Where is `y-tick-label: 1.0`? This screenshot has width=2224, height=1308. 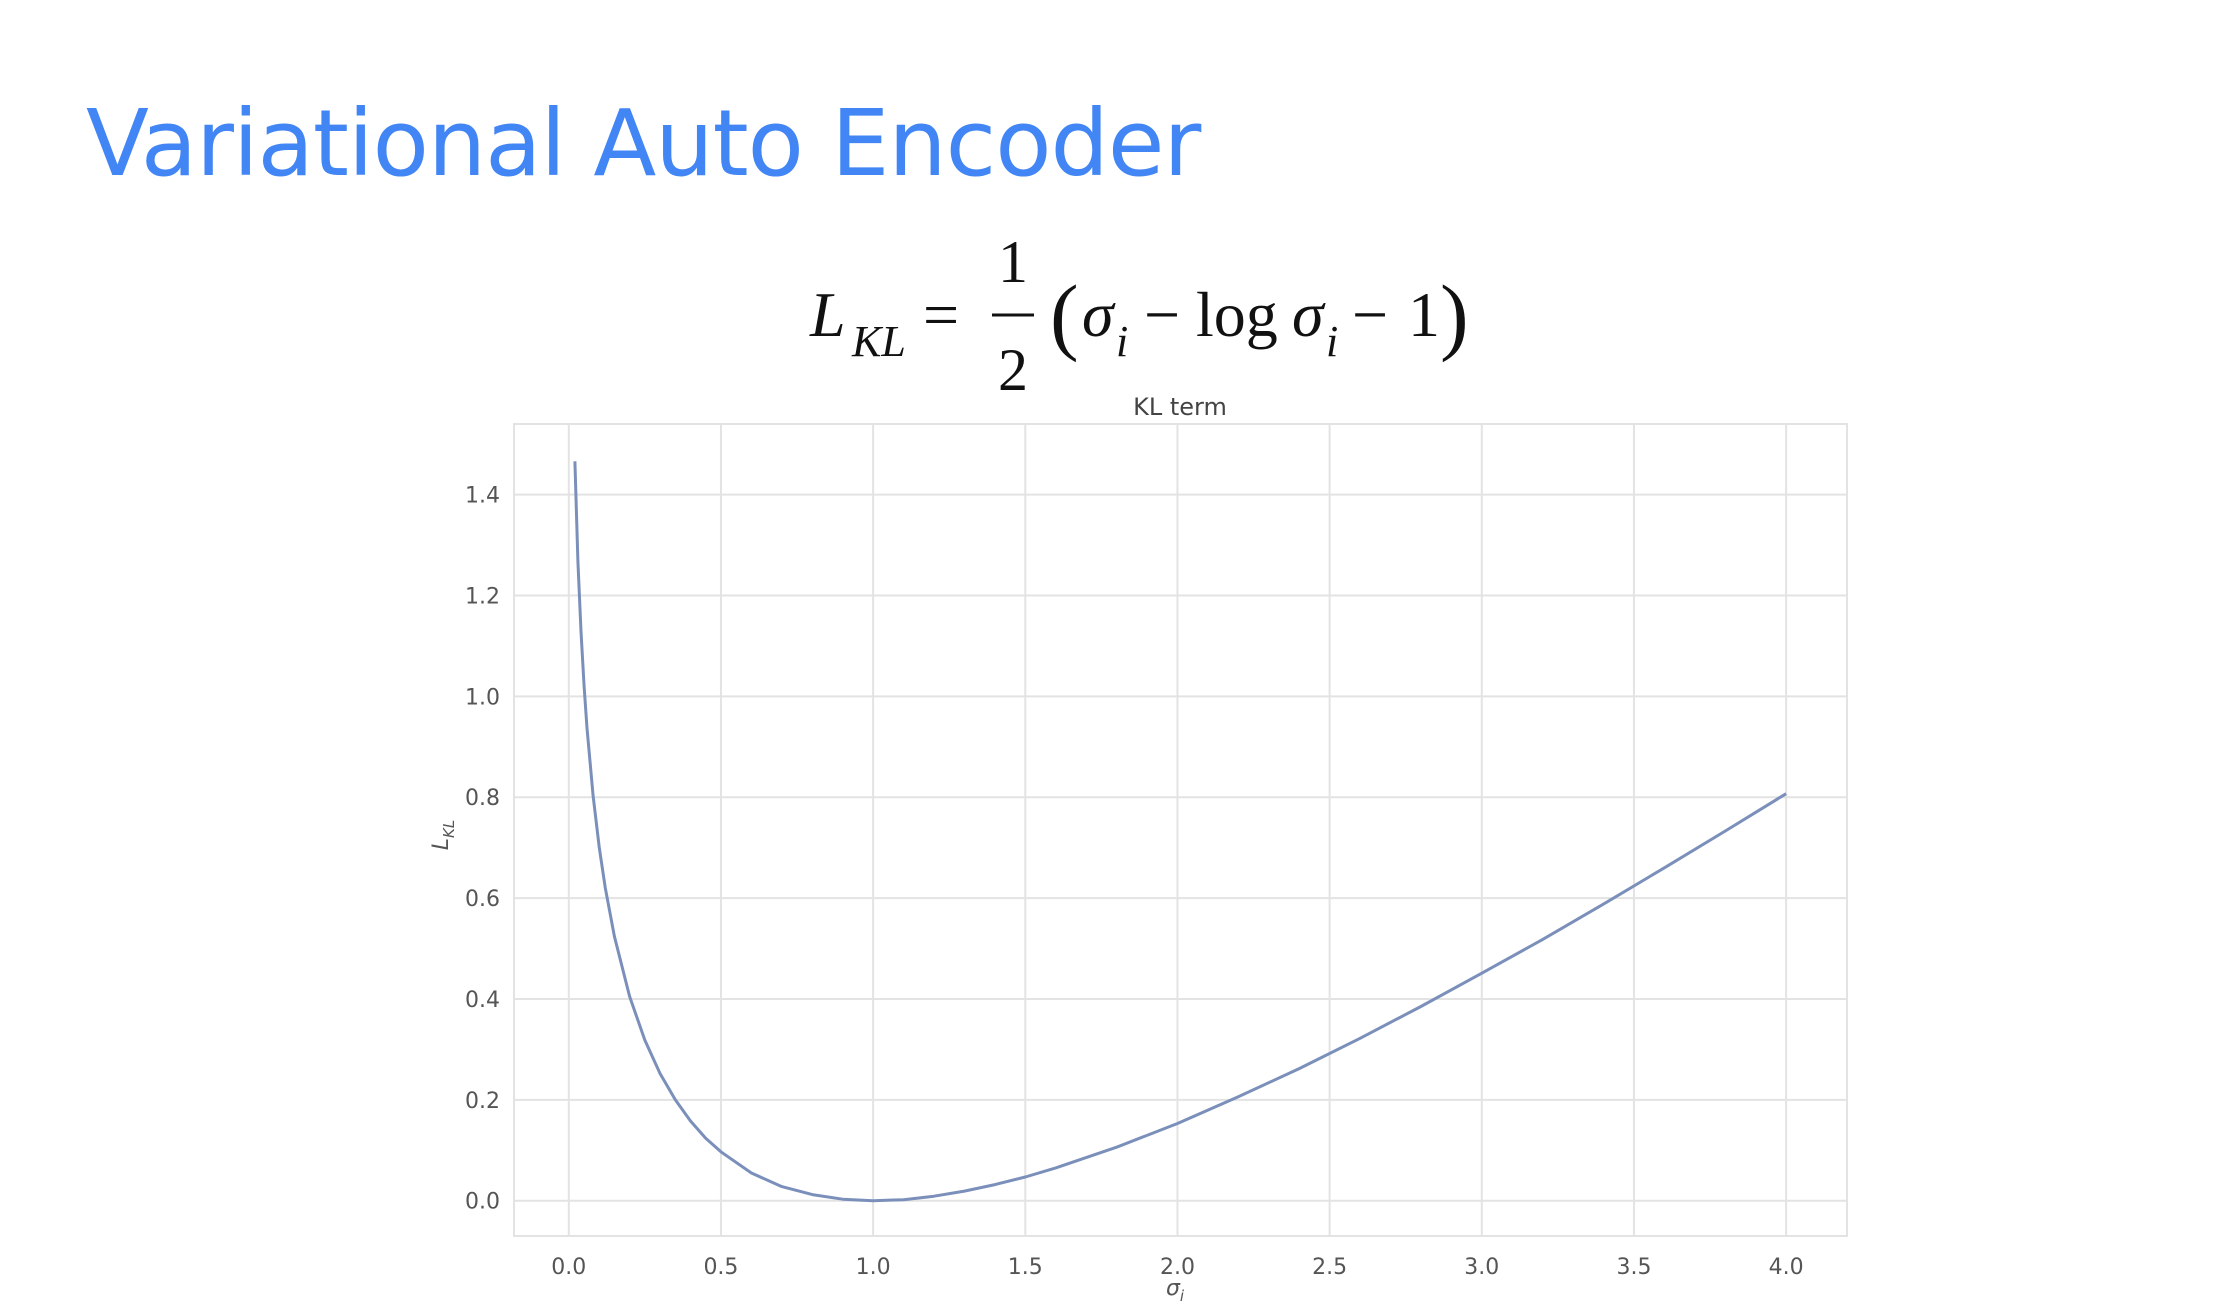
y-tick-label: 1.0 is located at coordinates (482, 697).